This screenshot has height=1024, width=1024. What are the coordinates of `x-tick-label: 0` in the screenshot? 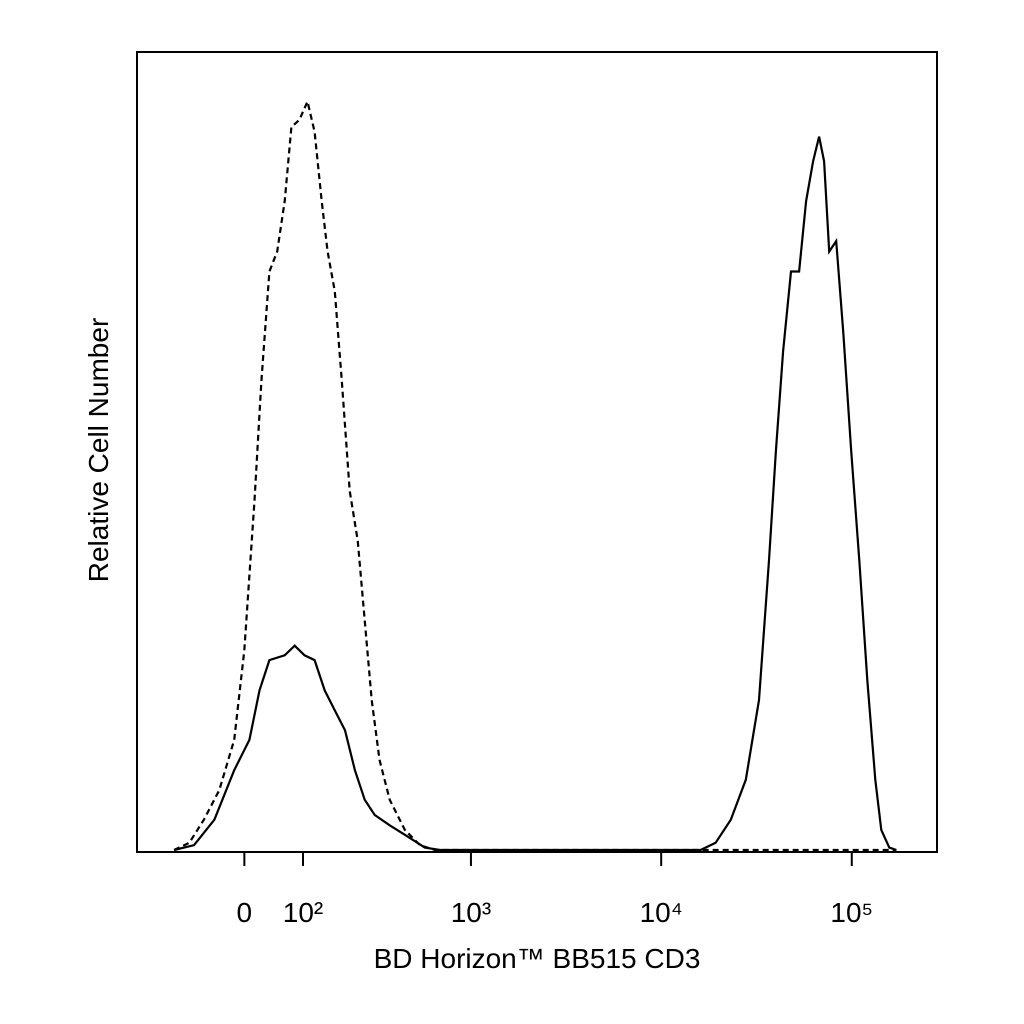 It's located at (245, 912).